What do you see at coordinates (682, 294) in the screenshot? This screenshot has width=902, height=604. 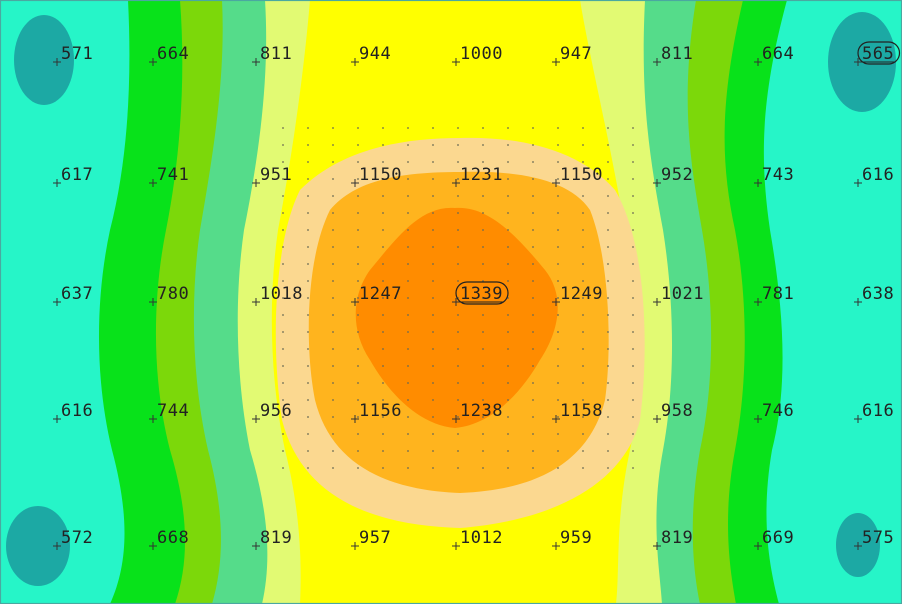 I see `value-label: 1021` at bounding box center [682, 294].